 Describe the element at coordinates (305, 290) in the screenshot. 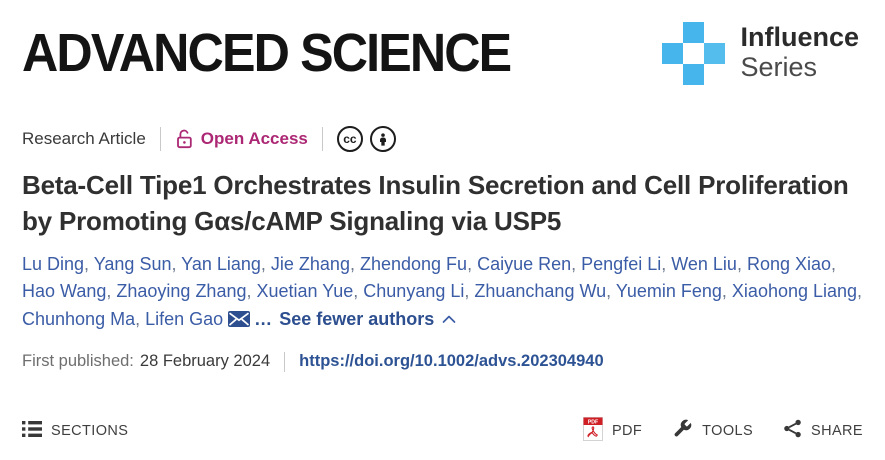

I see `author-link: Xuetian Yue` at that location.